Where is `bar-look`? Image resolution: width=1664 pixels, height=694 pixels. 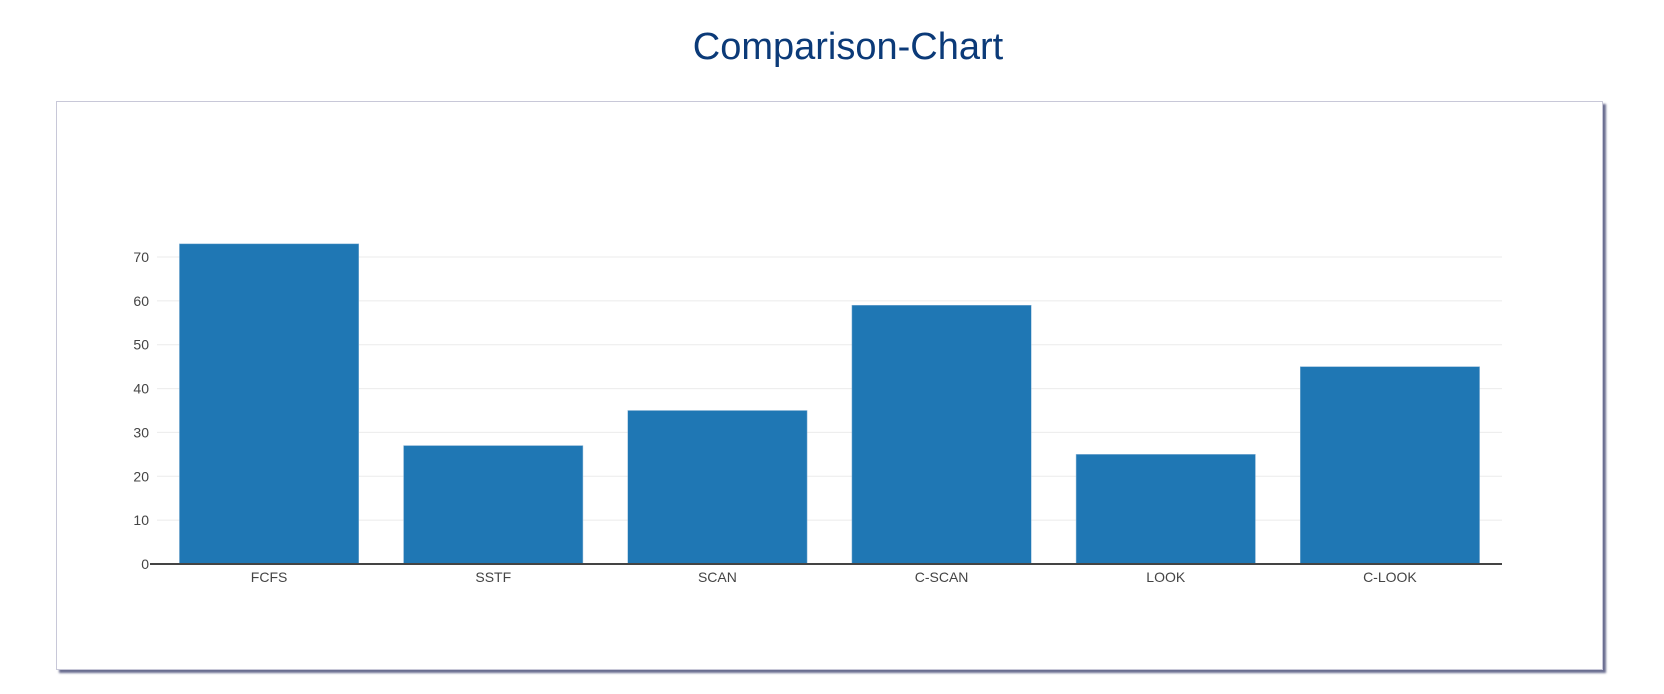
bar-look is located at coordinates (1165, 509).